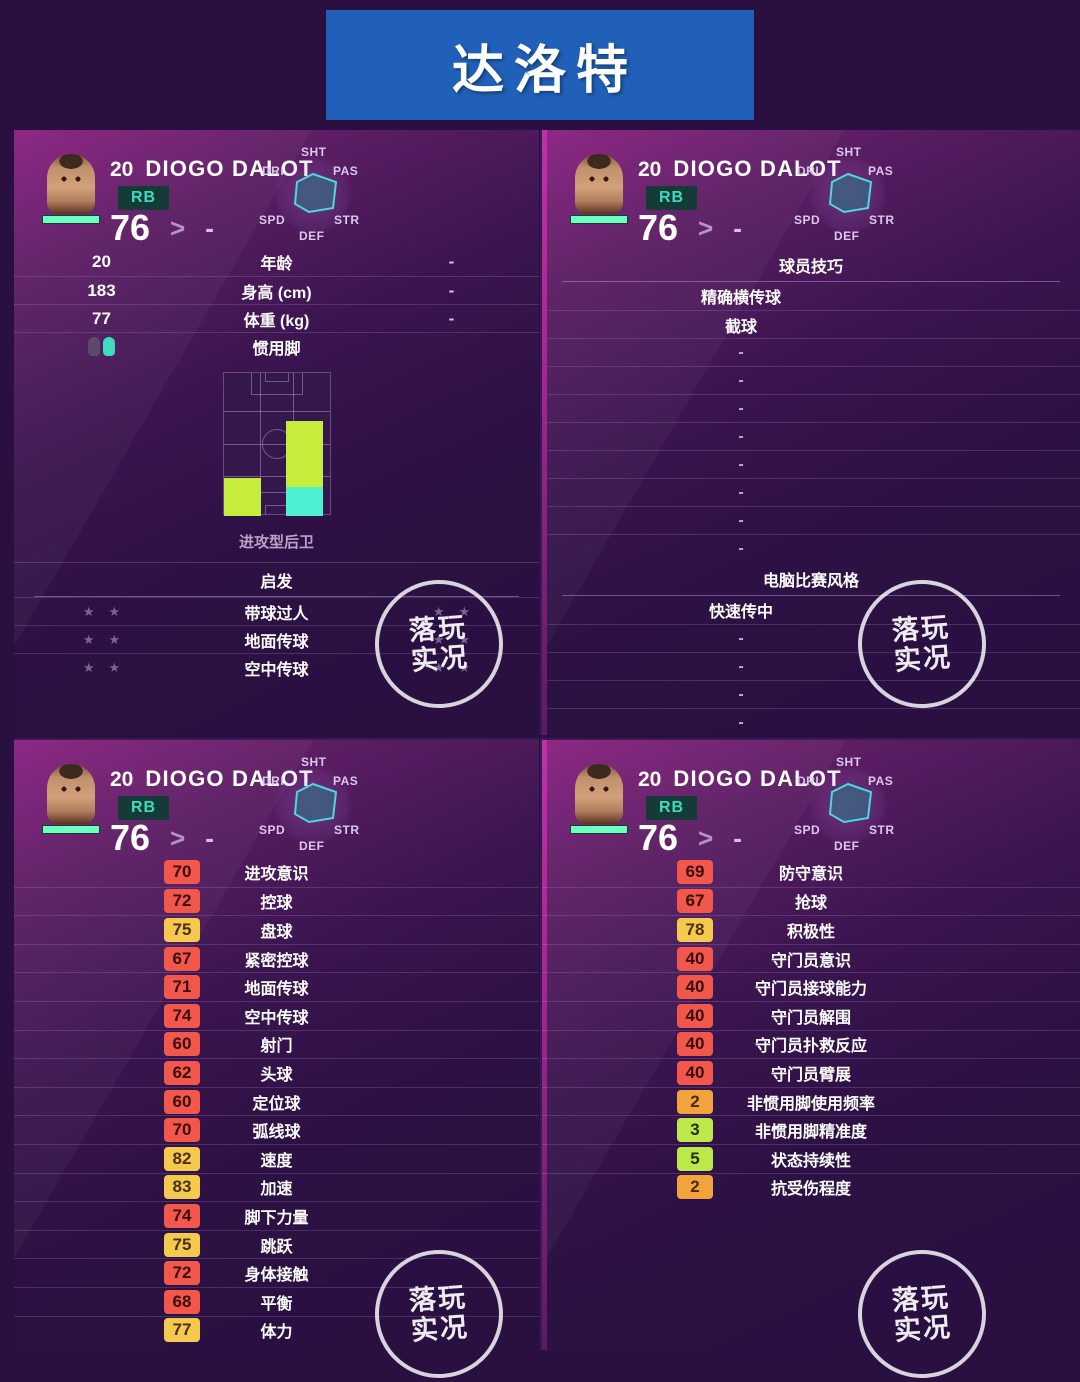 The width and height of the screenshot is (1080, 1382). I want to click on left-foot-icon, so click(94, 346).